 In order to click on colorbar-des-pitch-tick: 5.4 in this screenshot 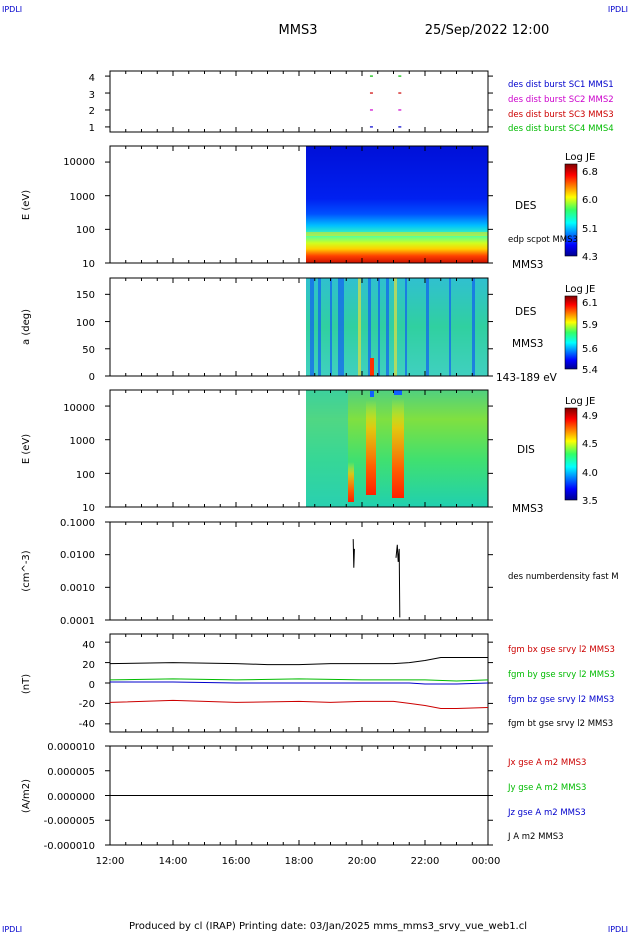, I will do `click(590, 370)`.